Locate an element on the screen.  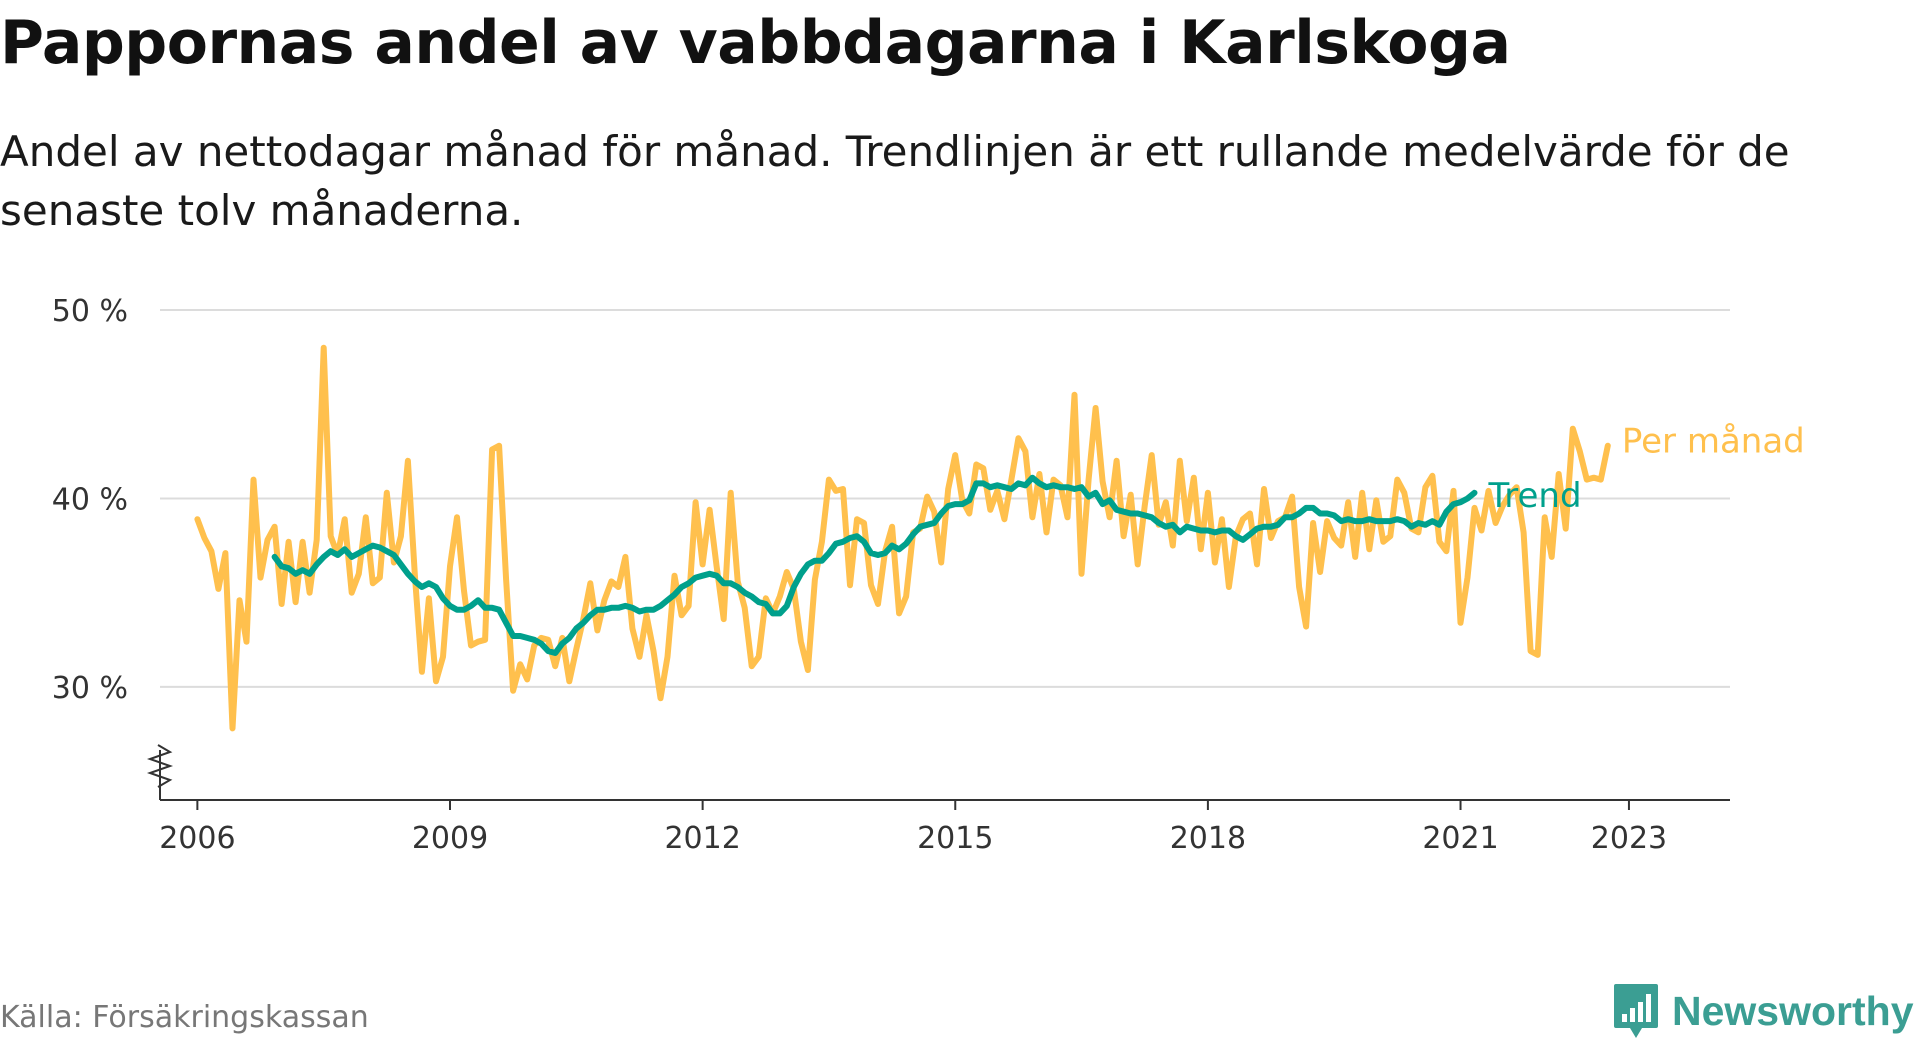
x-tick-label: 2021 is located at coordinates (1460, 838).